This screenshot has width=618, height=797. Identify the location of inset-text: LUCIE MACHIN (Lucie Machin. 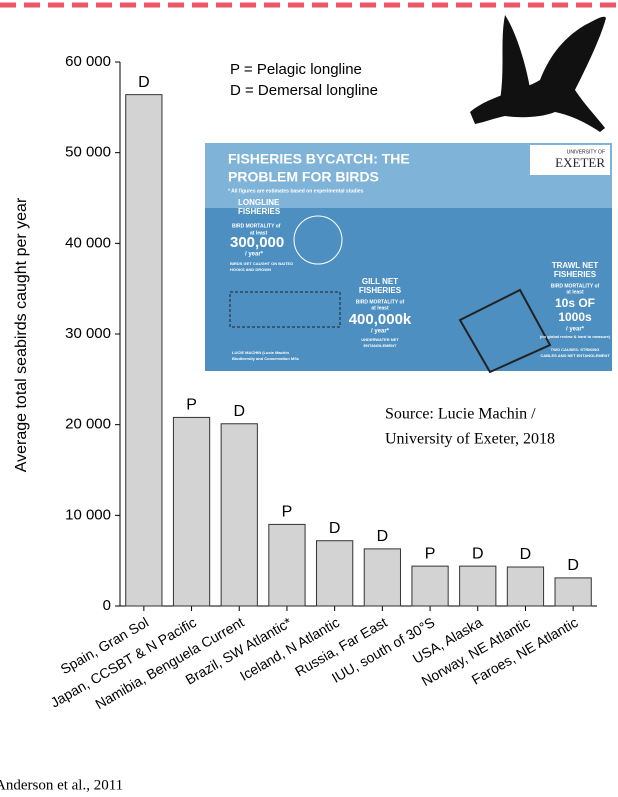
(260, 352).